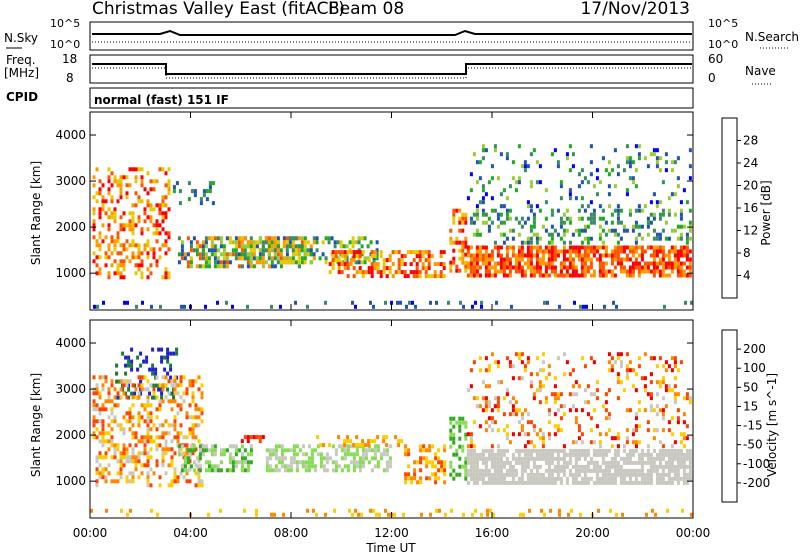  Describe the element at coordinates (70, 389) in the screenshot. I see `y-tick-label: 3000` at that location.